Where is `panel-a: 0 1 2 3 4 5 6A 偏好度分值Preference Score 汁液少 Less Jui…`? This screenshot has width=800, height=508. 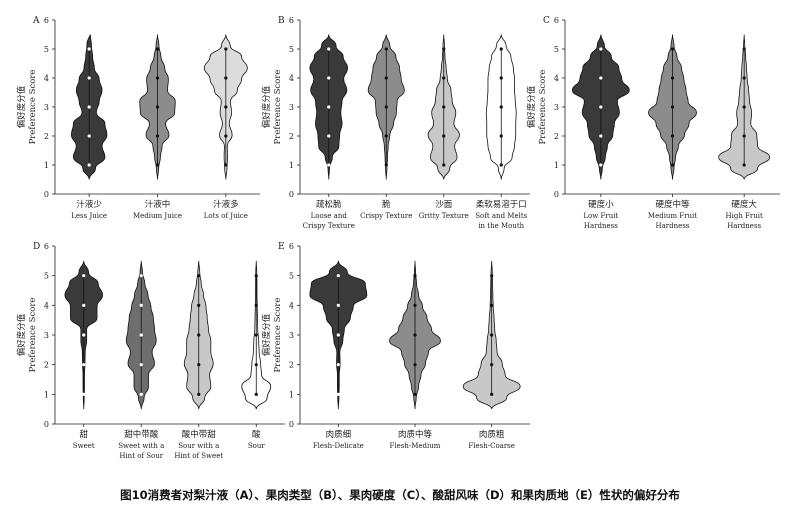
panel-a: 0 1 2 3 4 5 6A 偏好度分值Preference Score 汁液少 Less Jui… is located at coordinates (138, 118).